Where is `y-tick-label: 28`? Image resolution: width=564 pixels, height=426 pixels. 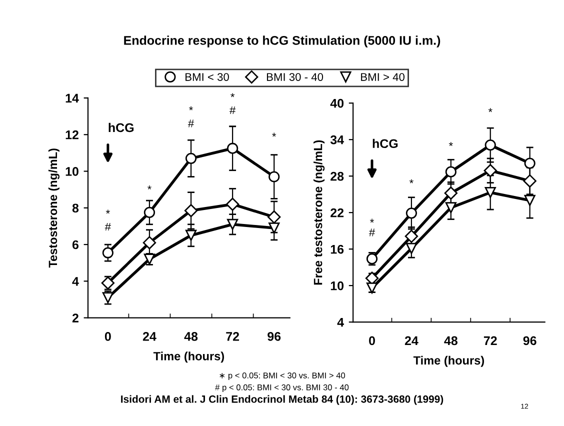 y-tick-label: 28 is located at coordinates (337, 176).